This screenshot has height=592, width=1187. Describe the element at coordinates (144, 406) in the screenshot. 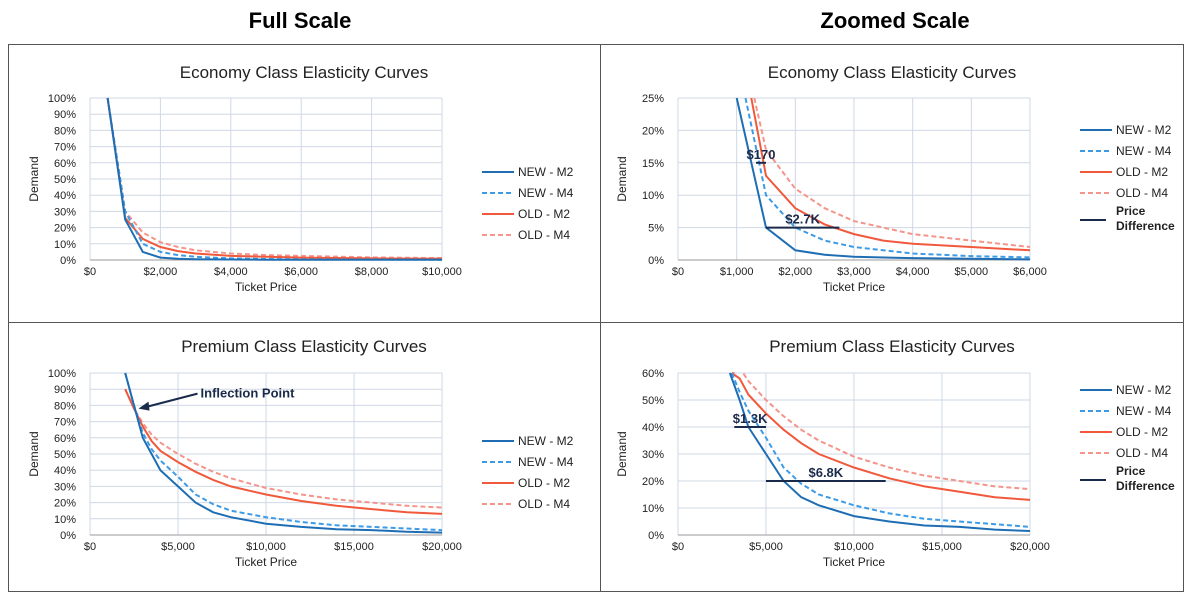

I see `annotation-arrowhead` at that location.